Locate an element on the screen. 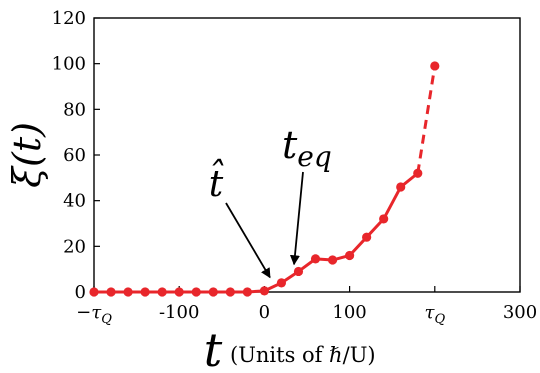 The image size is (540, 373). y-tick-label-3: 60 is located at coordinates (74, 155).